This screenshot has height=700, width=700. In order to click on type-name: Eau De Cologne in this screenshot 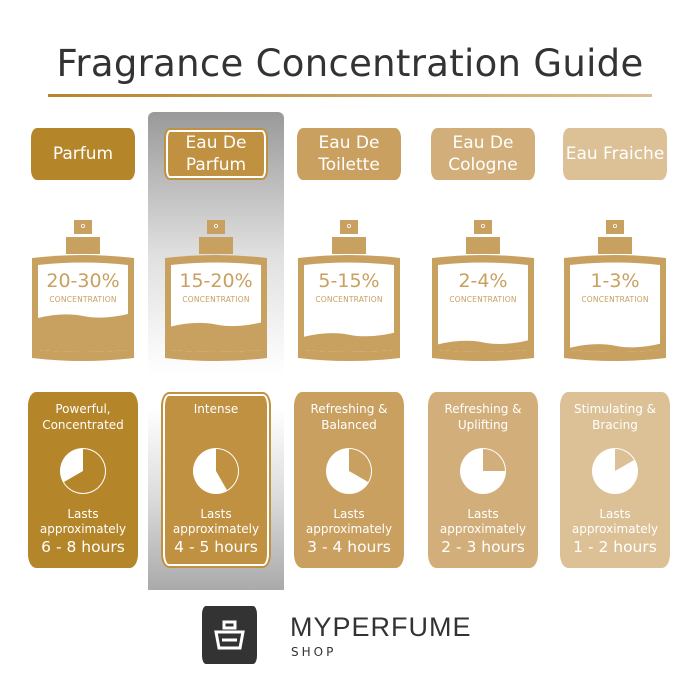, I will do `click(483, 154)`.